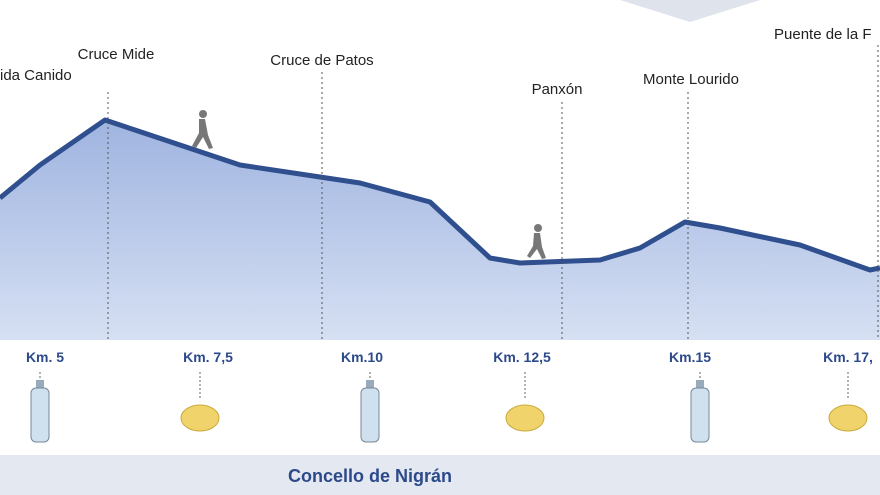  Describe the element at coordinates (369, 184) in the screenshot. I see `runner-icons` at that location.